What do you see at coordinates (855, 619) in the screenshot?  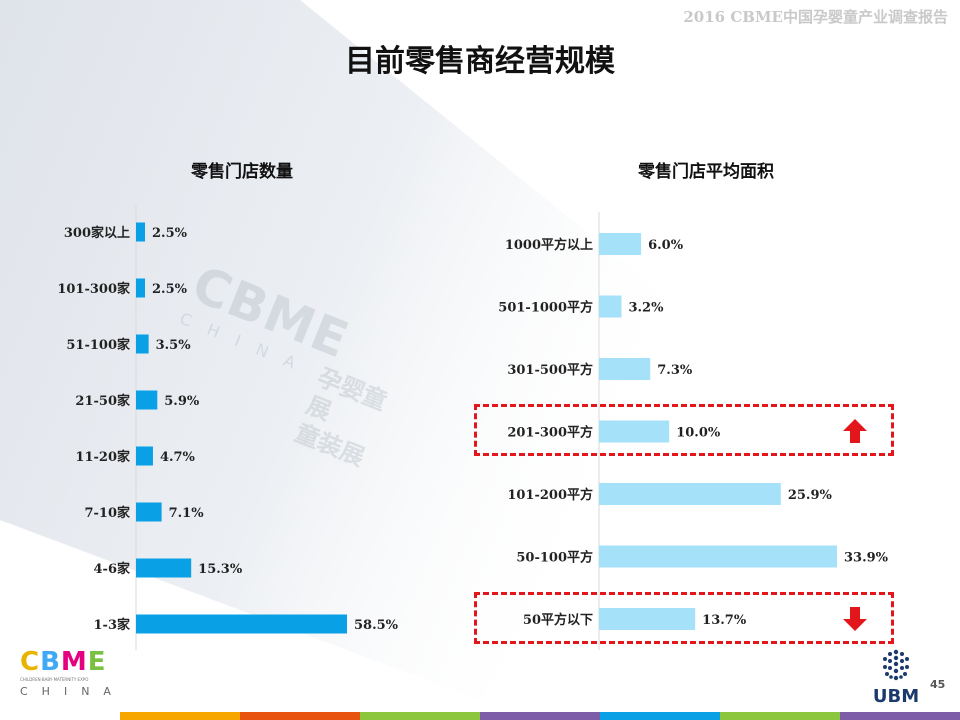 I see `arrow-down-icon` at bounding box center [855, 619].